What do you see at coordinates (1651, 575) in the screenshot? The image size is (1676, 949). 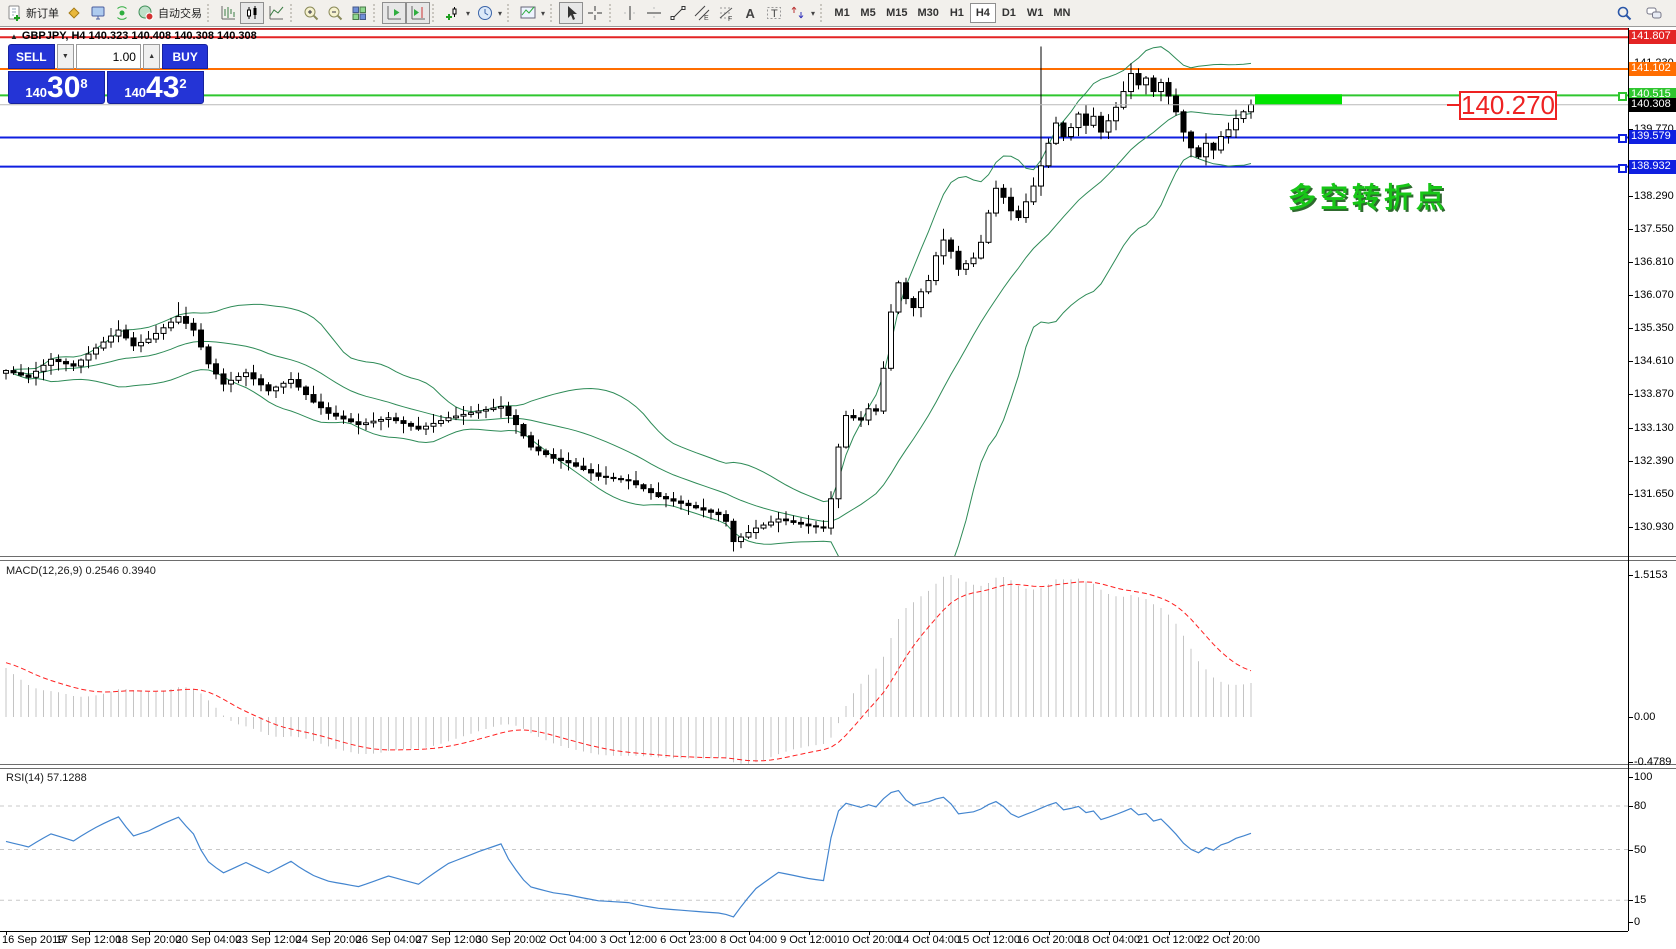 I see `axis-tick-label: 1.5153` at bounding box center [1651, 575].